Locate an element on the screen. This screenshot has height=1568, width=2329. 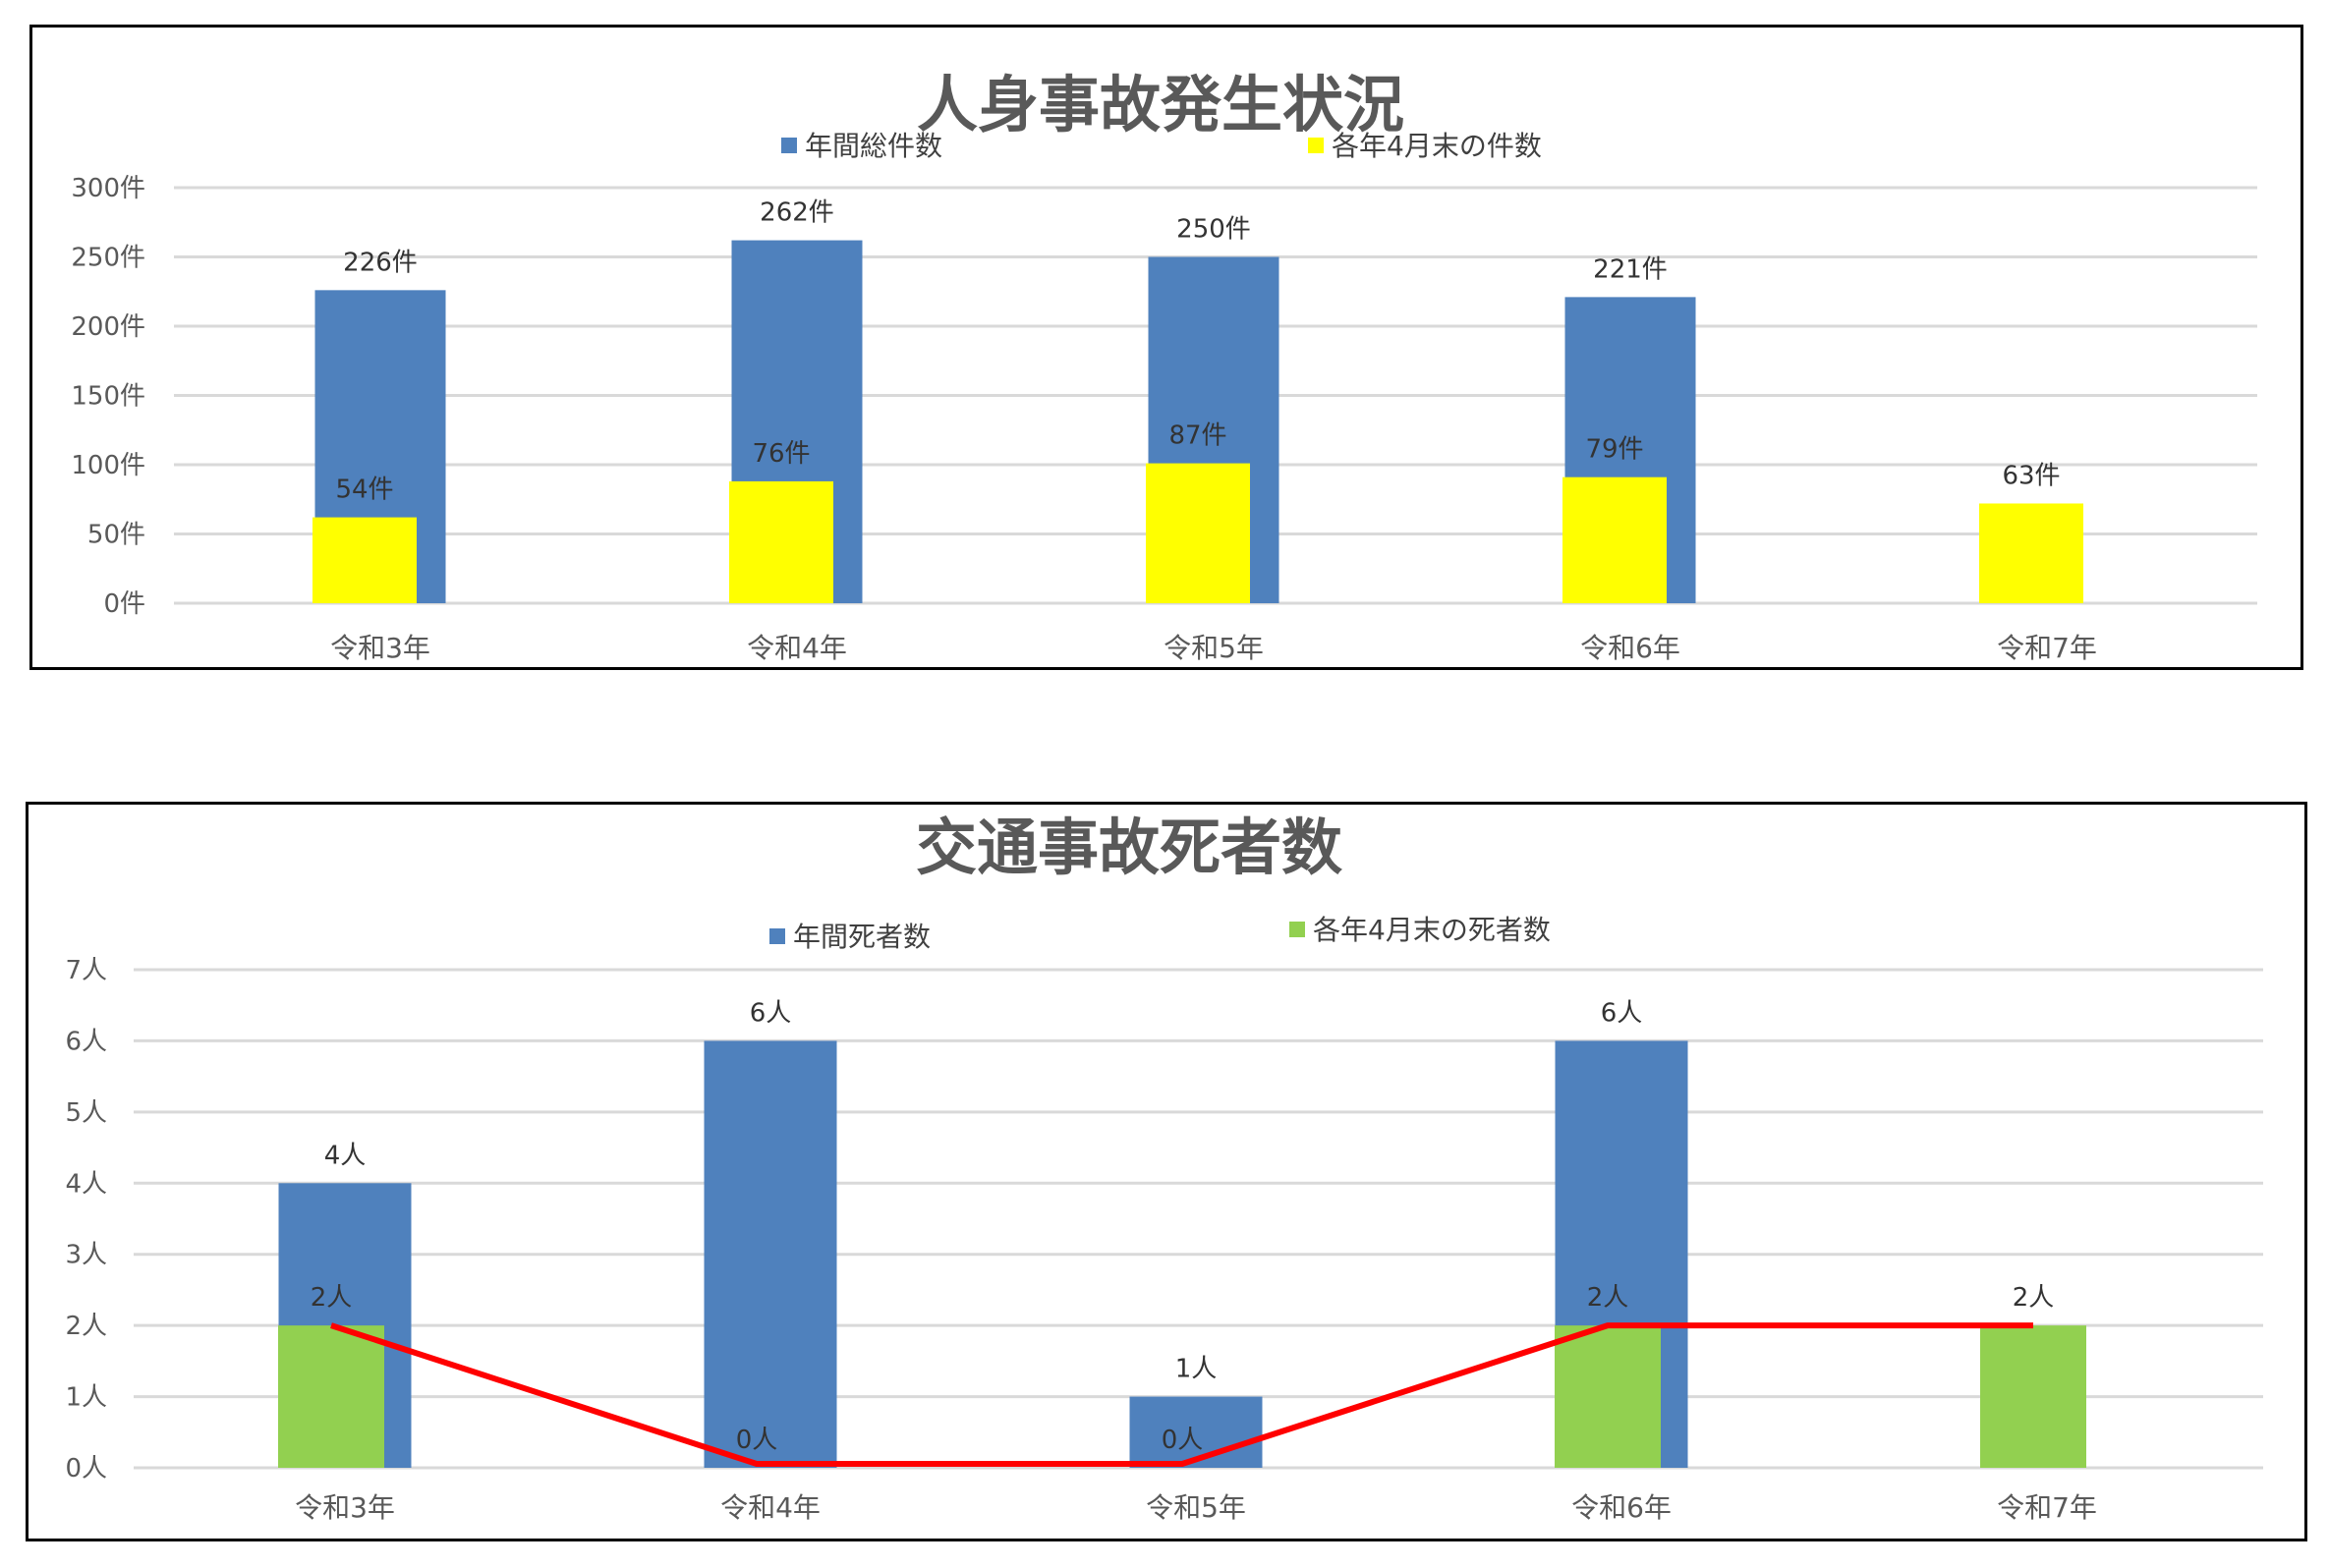
data-label-annual: 221件 is located at coordinates (1630, 269).